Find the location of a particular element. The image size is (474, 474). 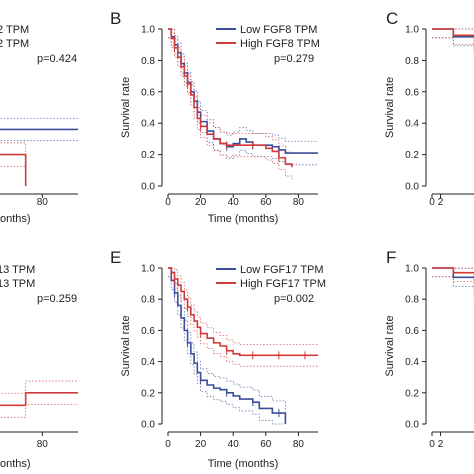

panel-letter: B is located at coordinates (115, 18).